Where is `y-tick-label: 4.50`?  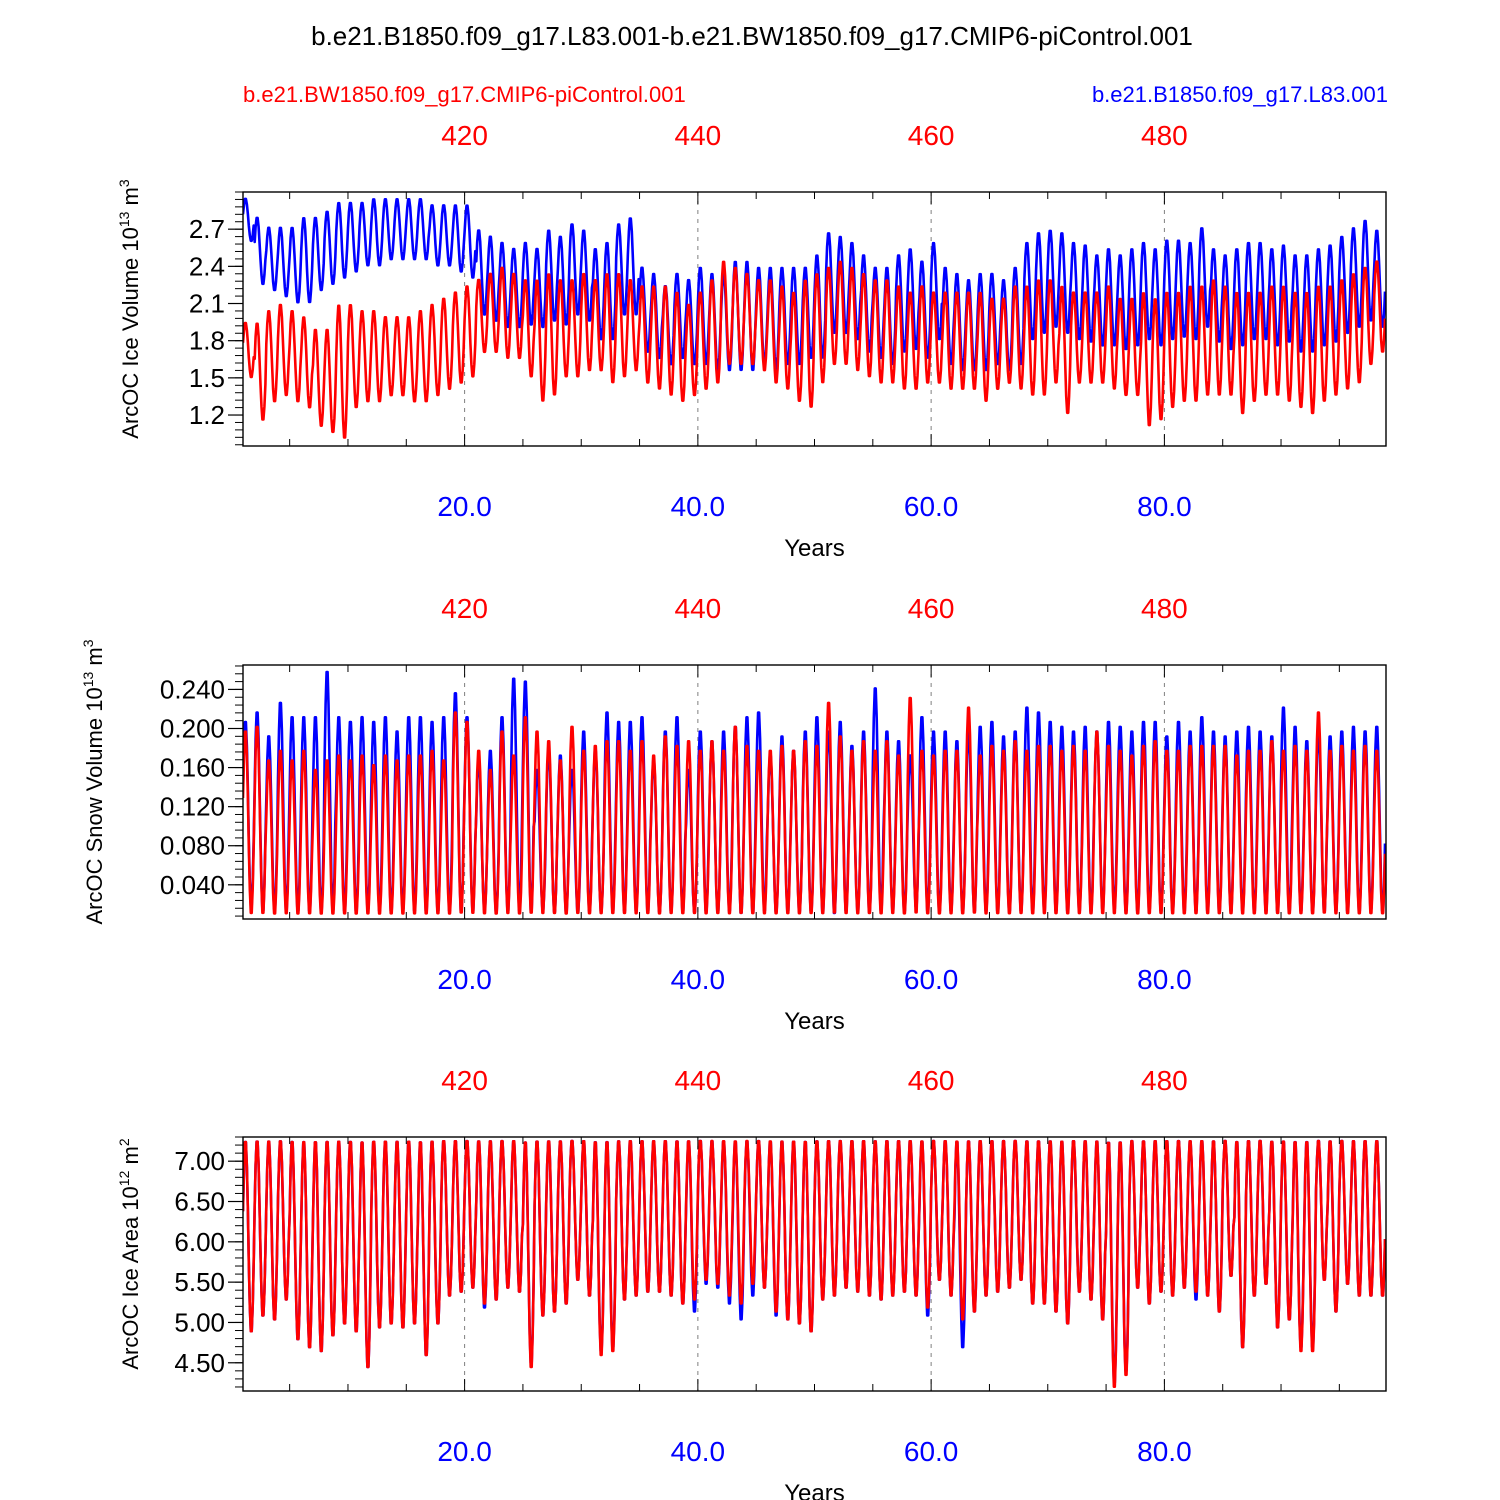 y-tick-label: 4.50 is located at coordinates (199, 1363).